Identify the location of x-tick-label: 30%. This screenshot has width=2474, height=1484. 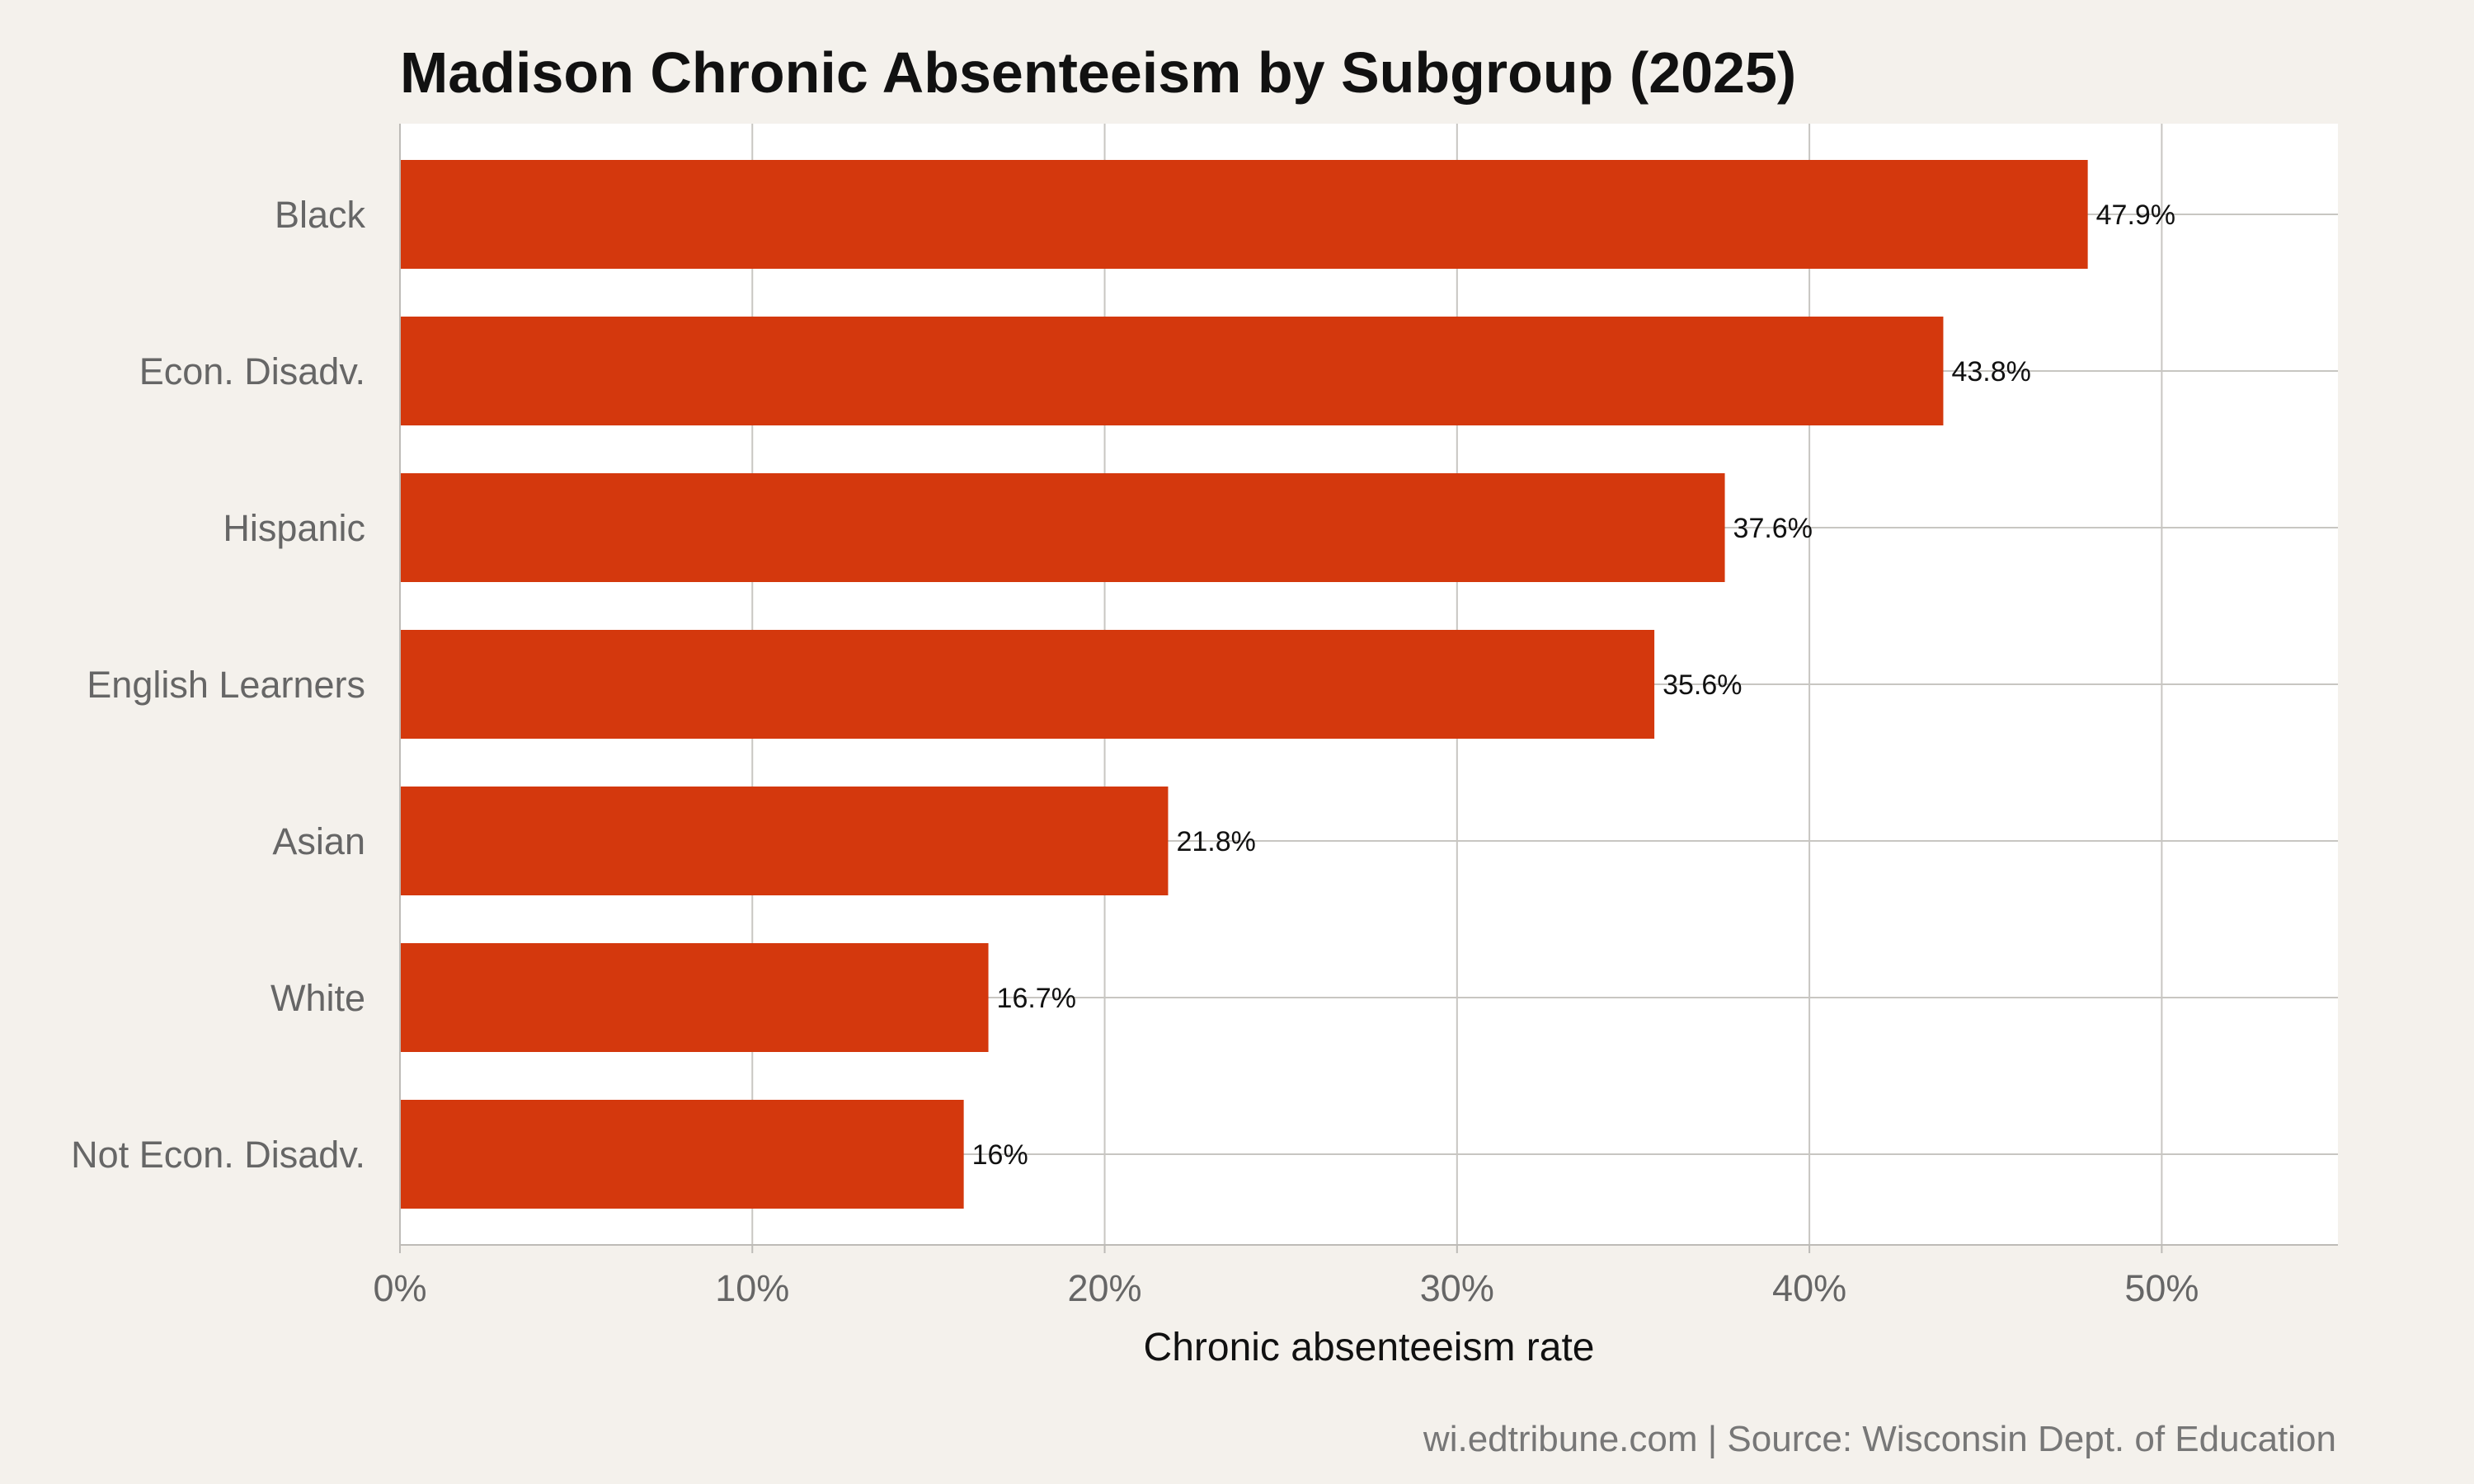
(1457, 1288).